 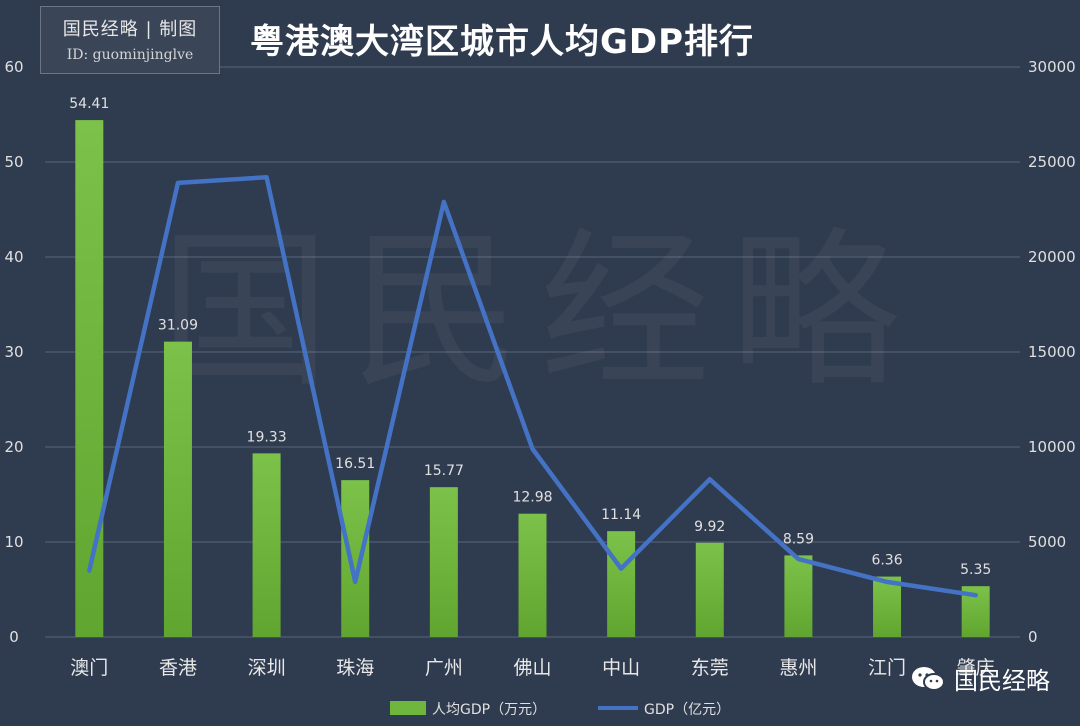 What do you see at coordinates (178, 668) in the screenshot?
I see `category-label: 香港` at bounding box center [178, 668].